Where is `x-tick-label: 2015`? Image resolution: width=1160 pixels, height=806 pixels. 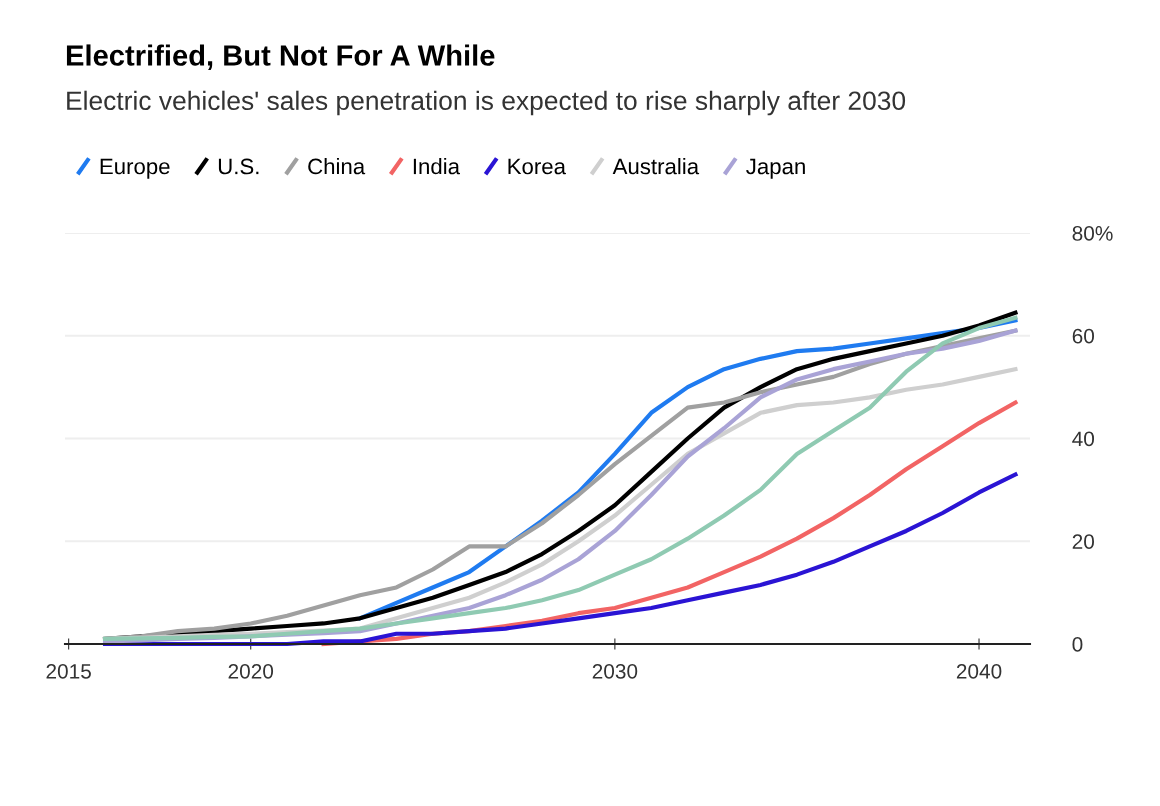
x-tick-label: 2015 is located at coordinates (68, 671).